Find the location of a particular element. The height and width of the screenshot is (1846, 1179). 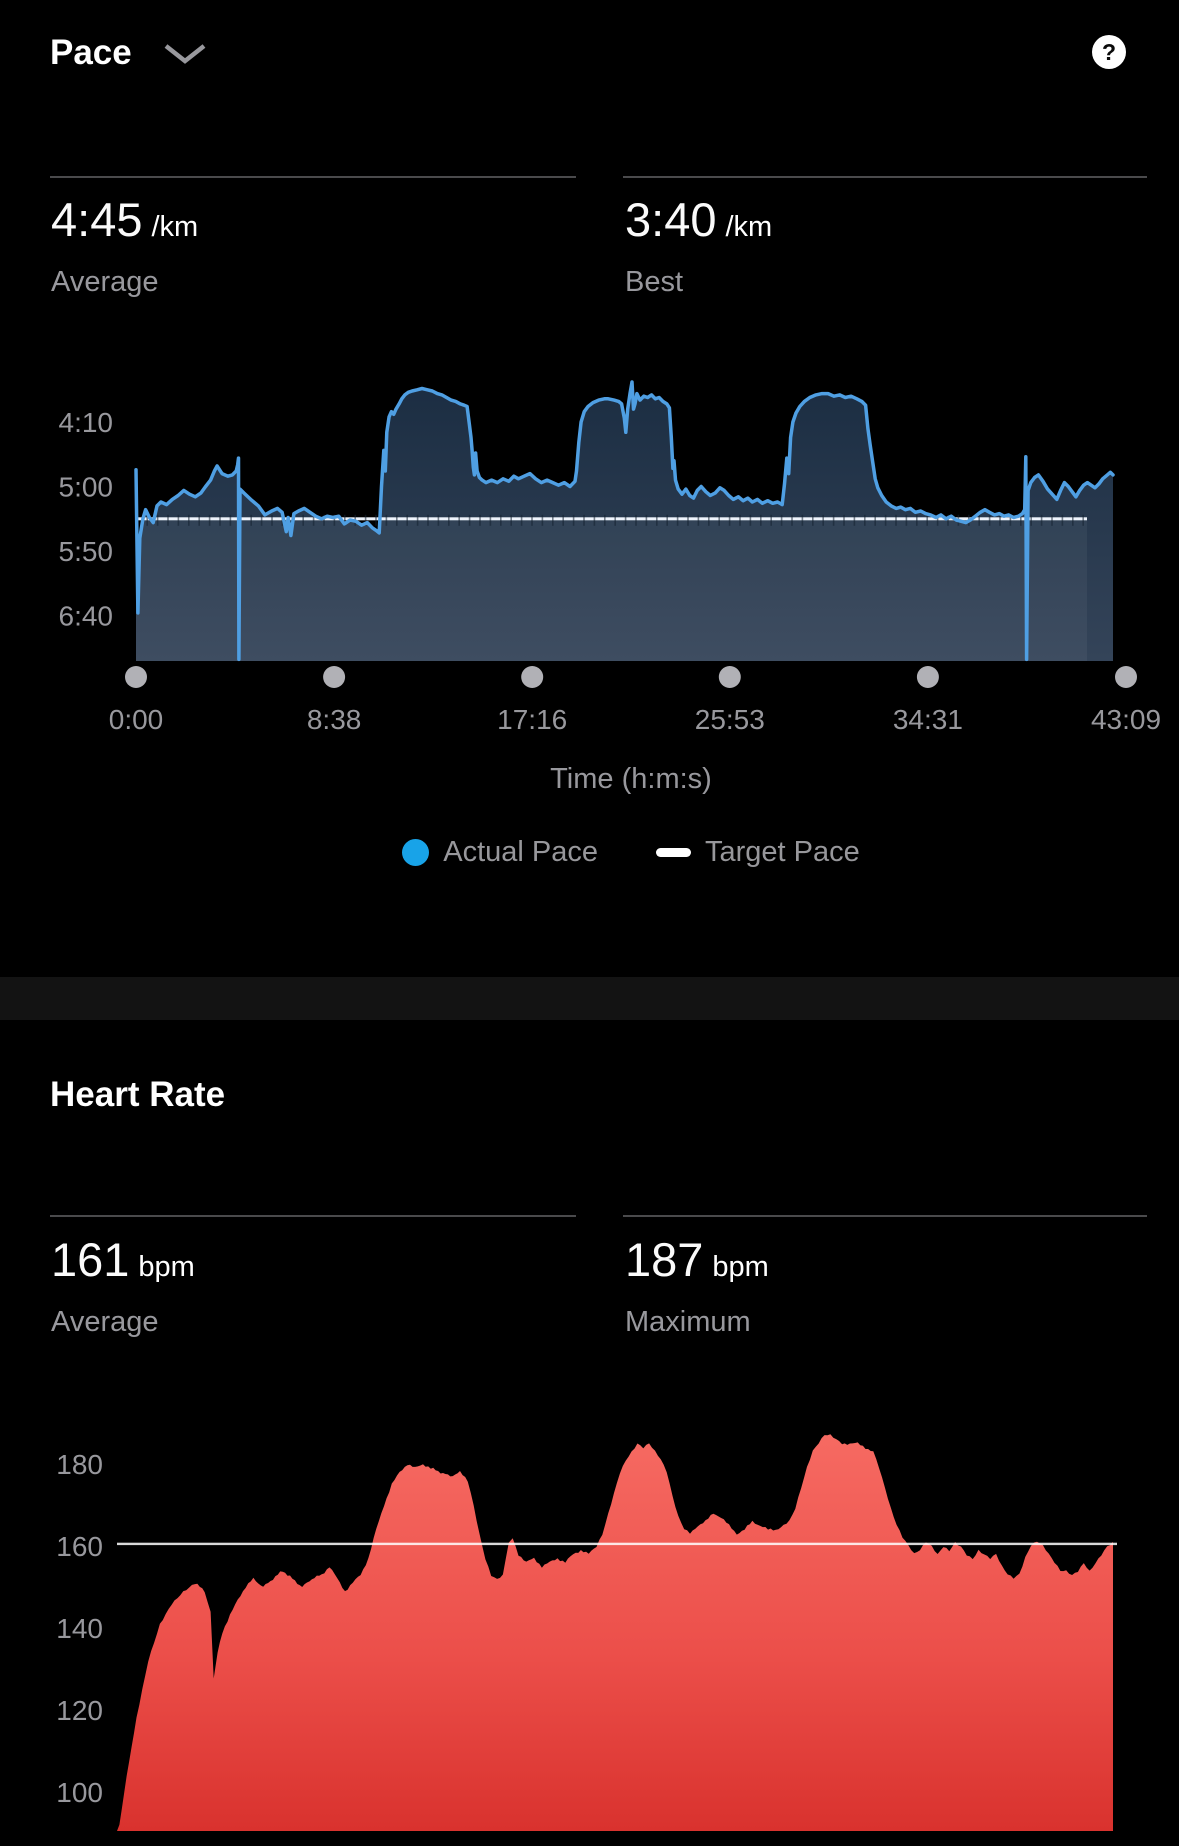

hr-maximum-unit: bpm is located at coordinates (740, 1267).